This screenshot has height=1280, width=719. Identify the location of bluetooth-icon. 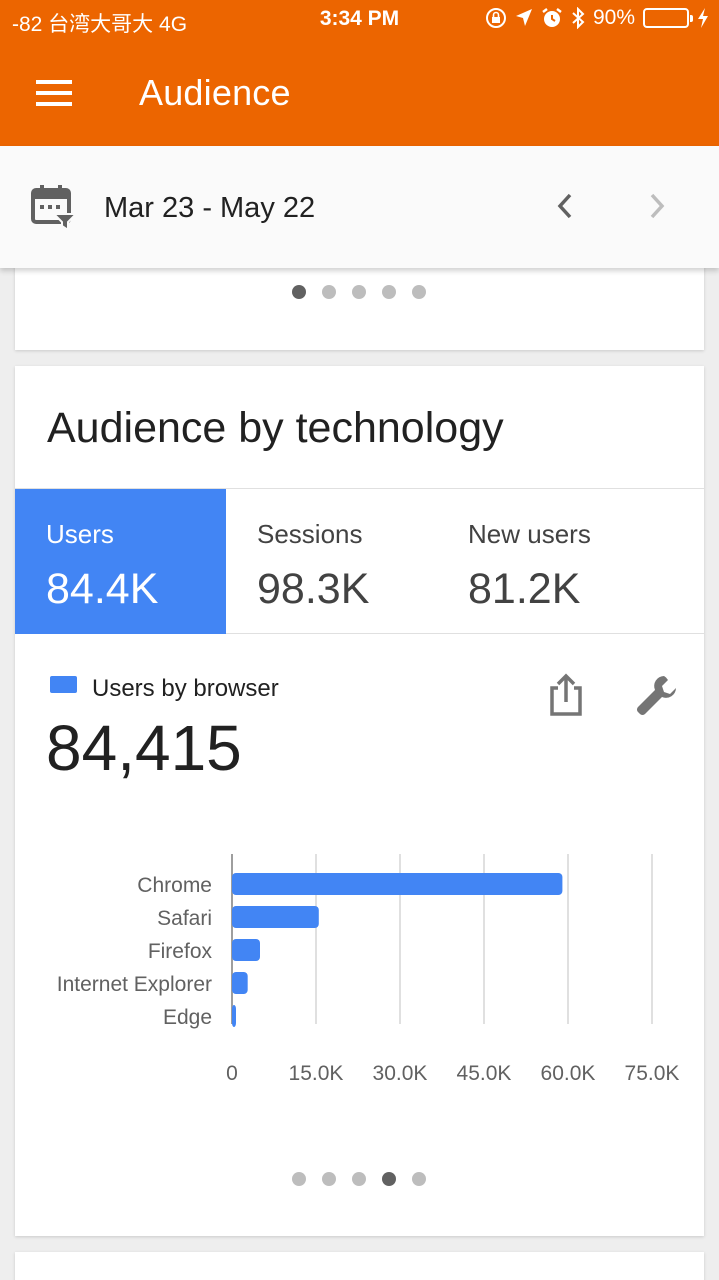
(578, 18).